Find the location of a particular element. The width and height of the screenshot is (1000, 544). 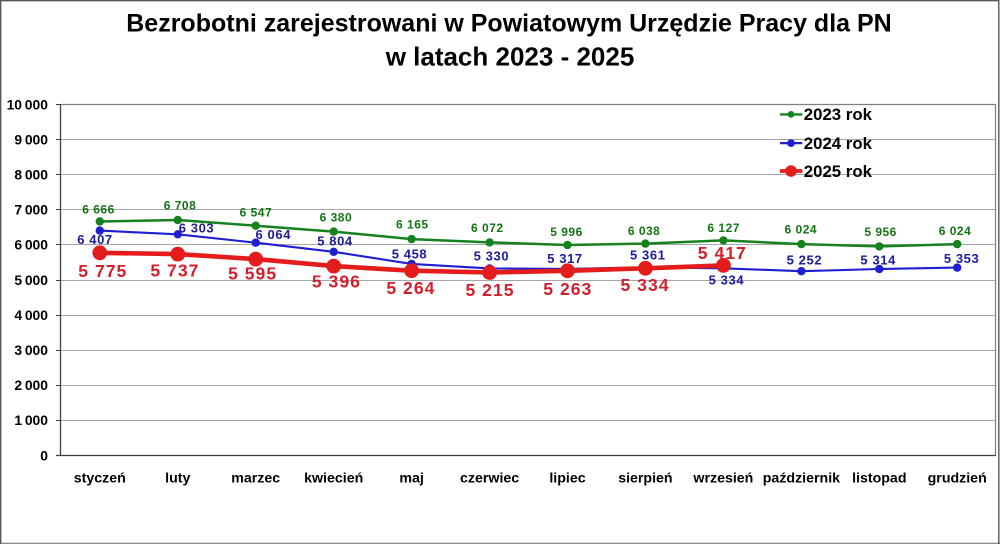

svg-text: 3 000 is located at coordinates (31, 350).